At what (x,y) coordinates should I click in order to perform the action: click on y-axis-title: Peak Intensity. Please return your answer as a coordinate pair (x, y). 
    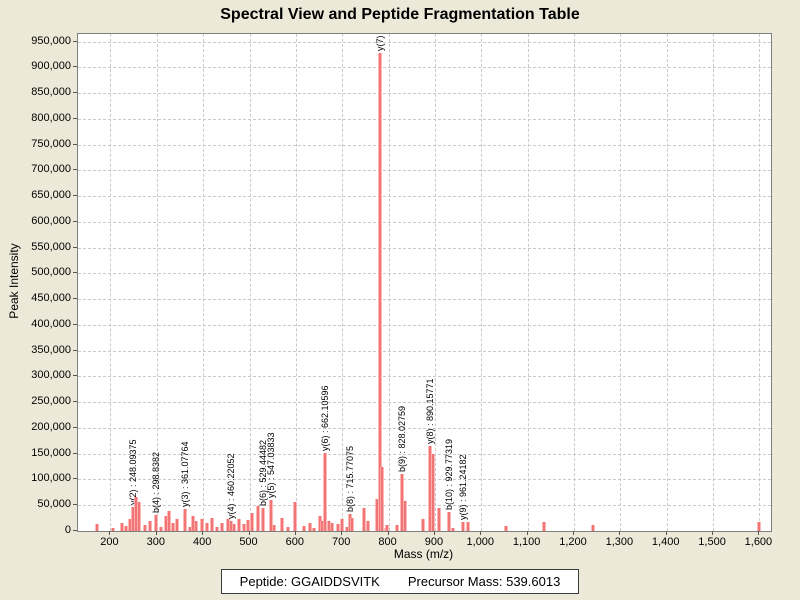
    Looking at the image, I should click on (14, 281).